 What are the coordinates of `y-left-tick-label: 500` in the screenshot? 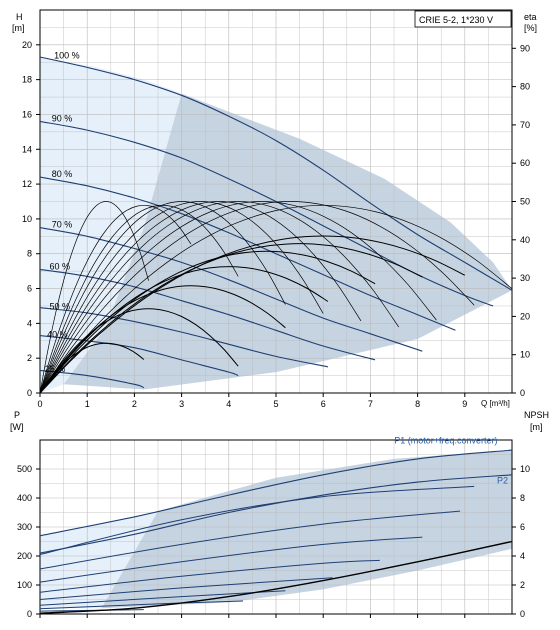 It's located at (24, 469).